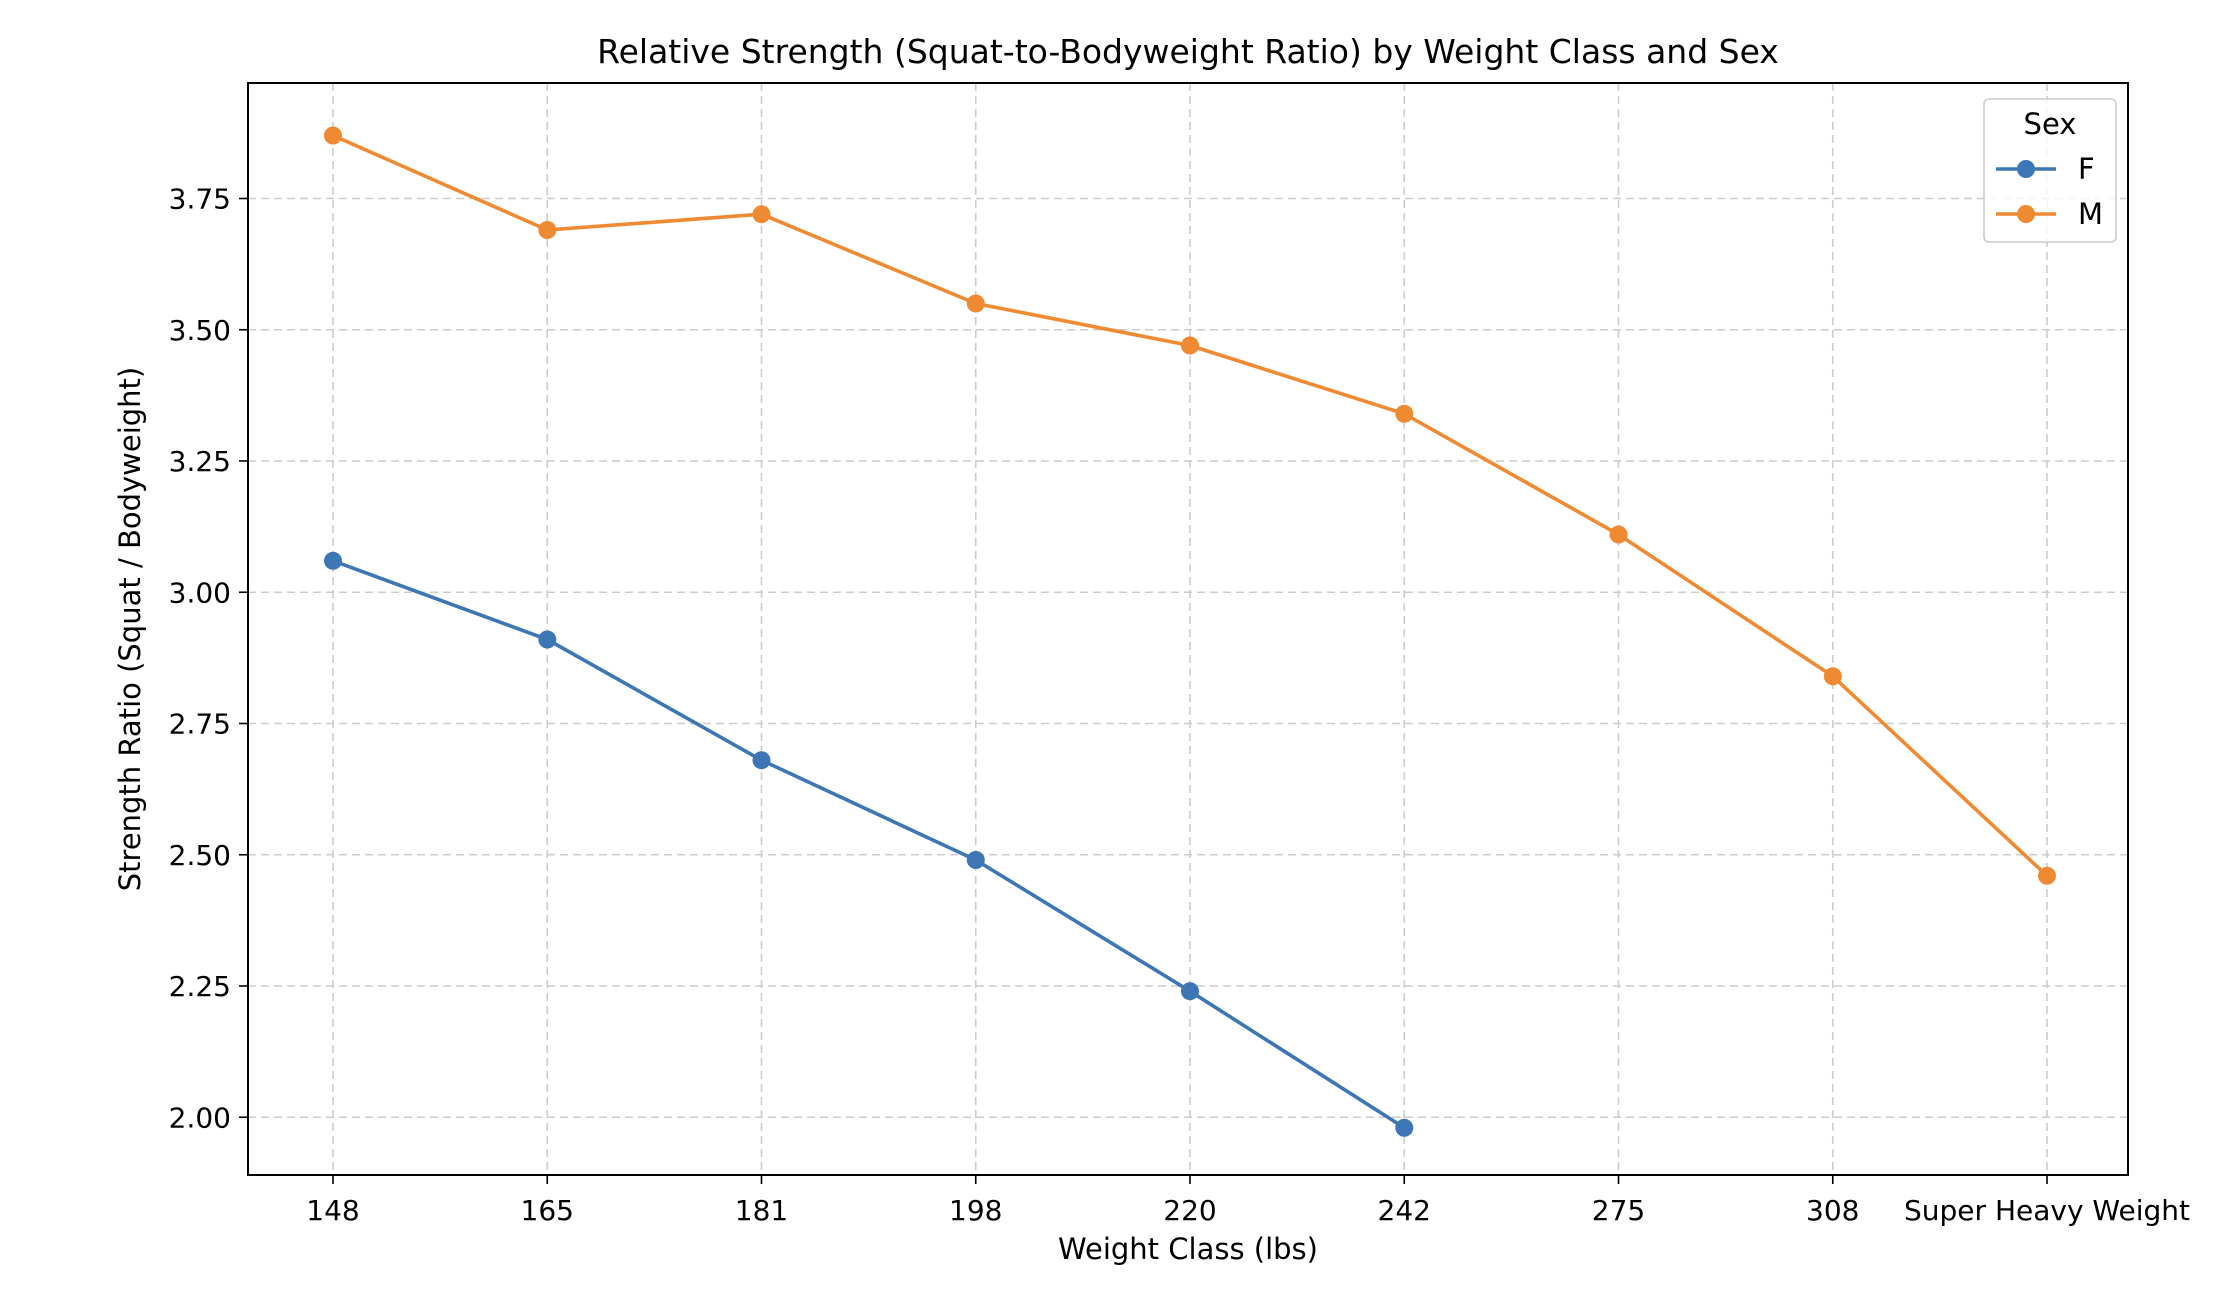 The width and height of the screenshot is (2236, 1312). I want to click on y-tick-label: 3.50, so click(200, 330).